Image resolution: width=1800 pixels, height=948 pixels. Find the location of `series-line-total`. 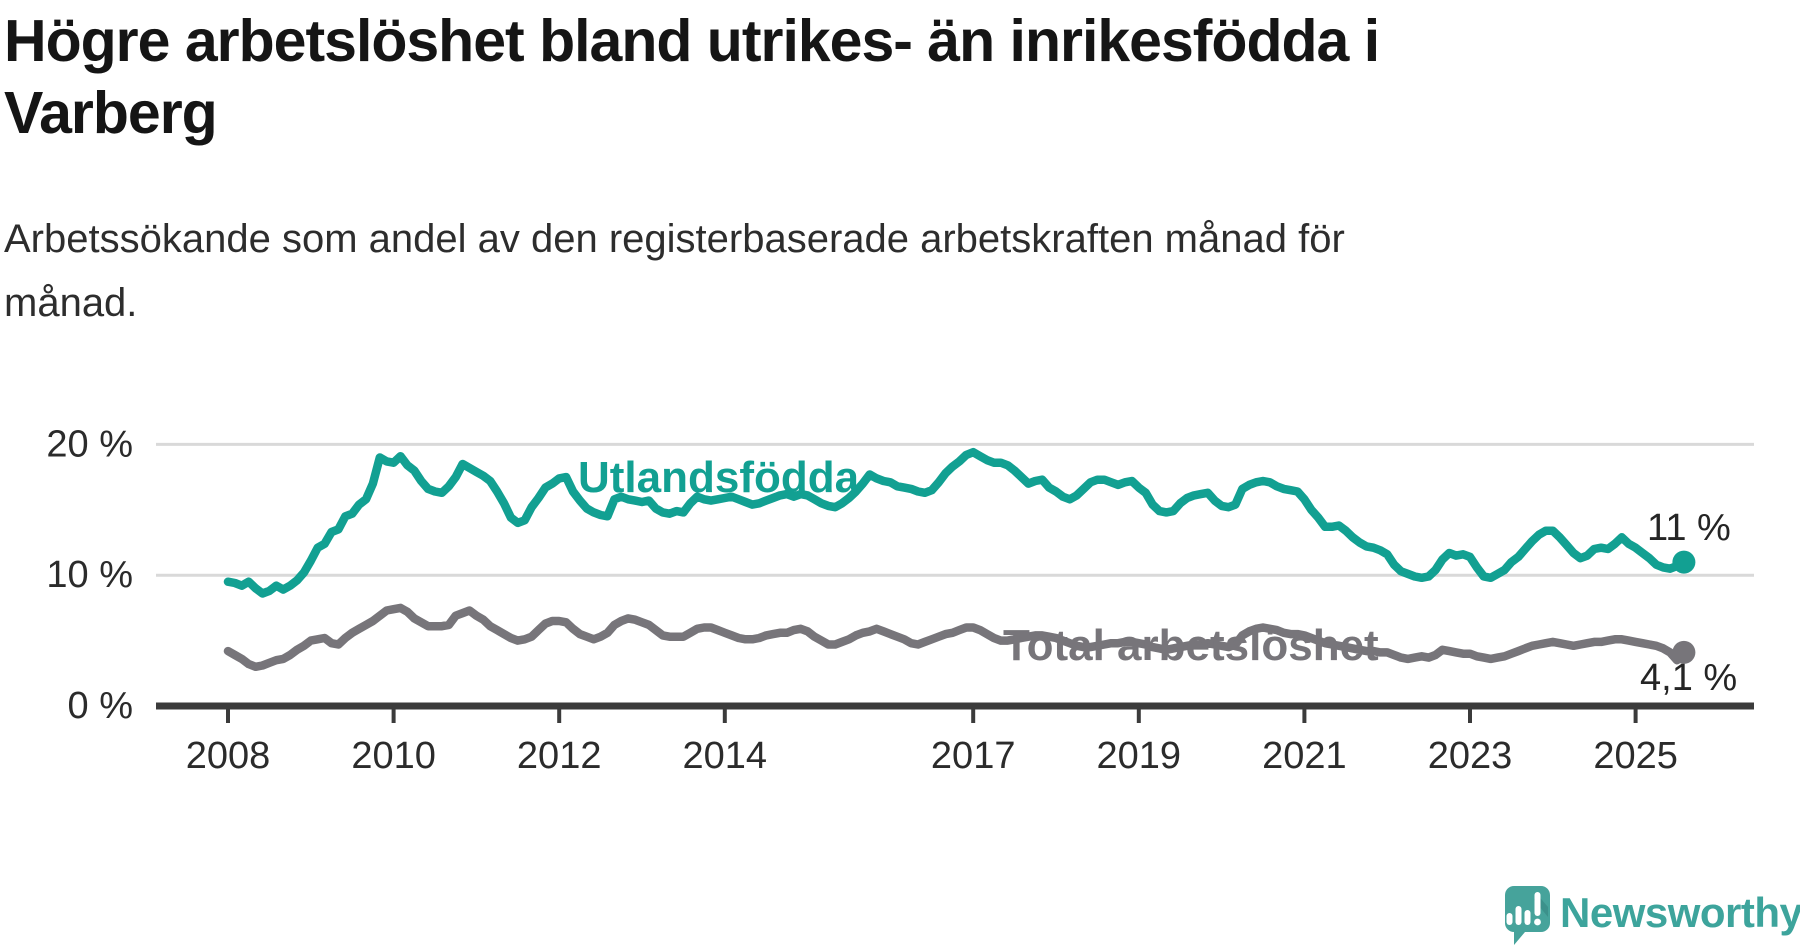

series-line-total is located at coordinates (956, 637).